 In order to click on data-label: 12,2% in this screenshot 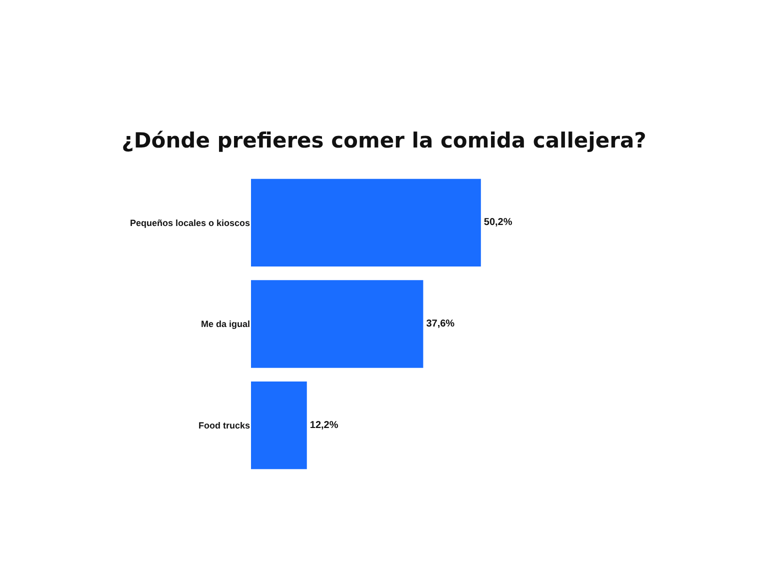, I will do `click(324, 425)`.